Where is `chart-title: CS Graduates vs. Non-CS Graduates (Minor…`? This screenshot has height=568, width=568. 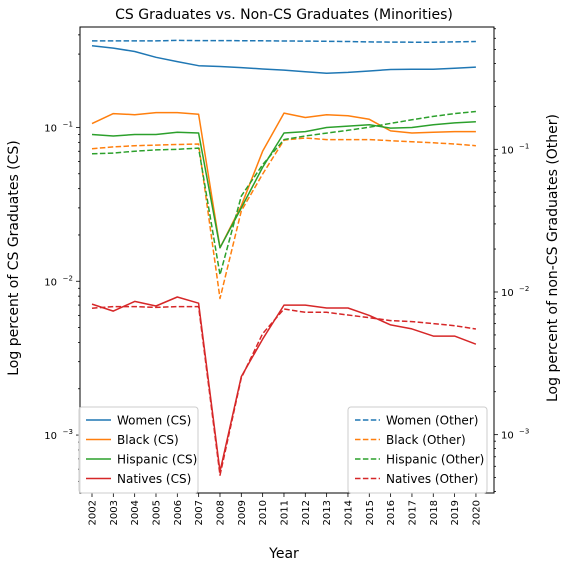 chart-title: CS Graduates vs. Non-CS Graduates (Minor… is located at coordinates (284, 15).